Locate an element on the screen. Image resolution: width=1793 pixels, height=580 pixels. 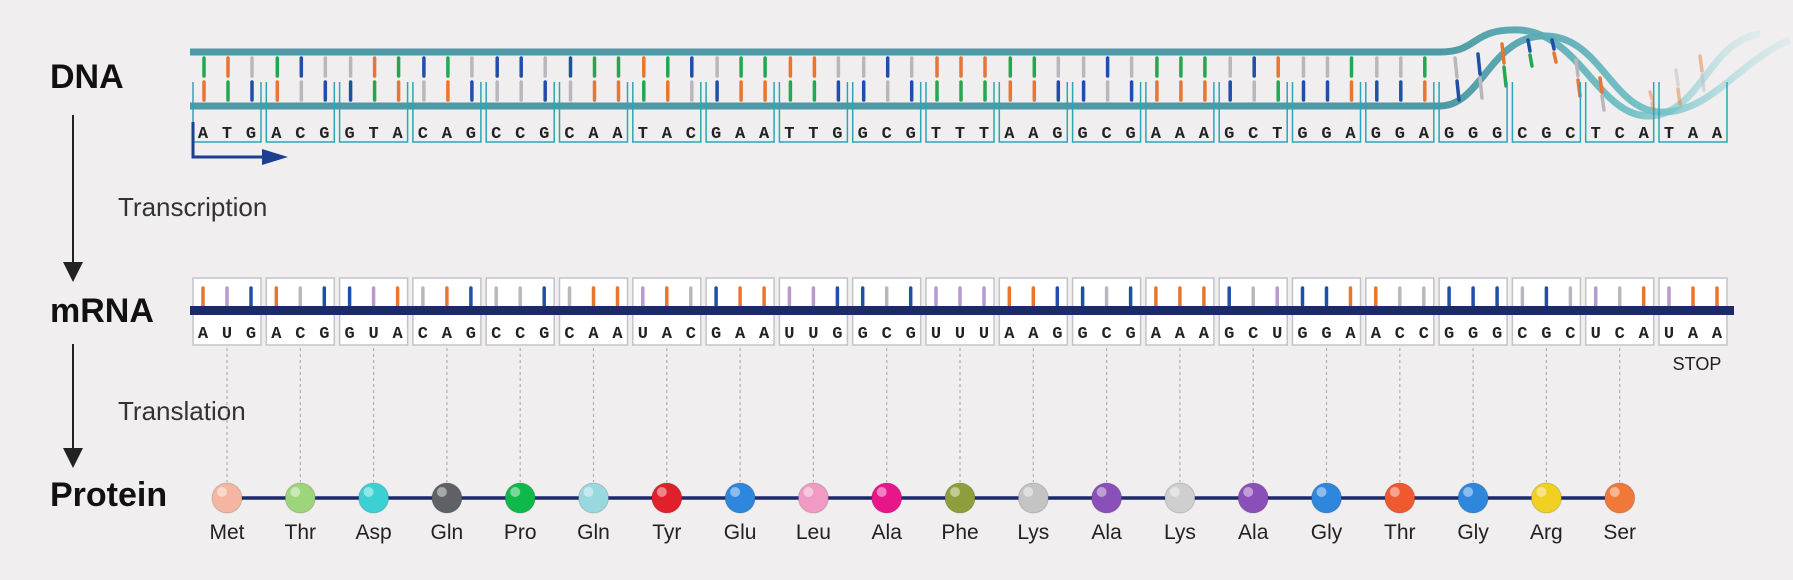
amino-acid-label: Glu is located at coordinates (740, 532).